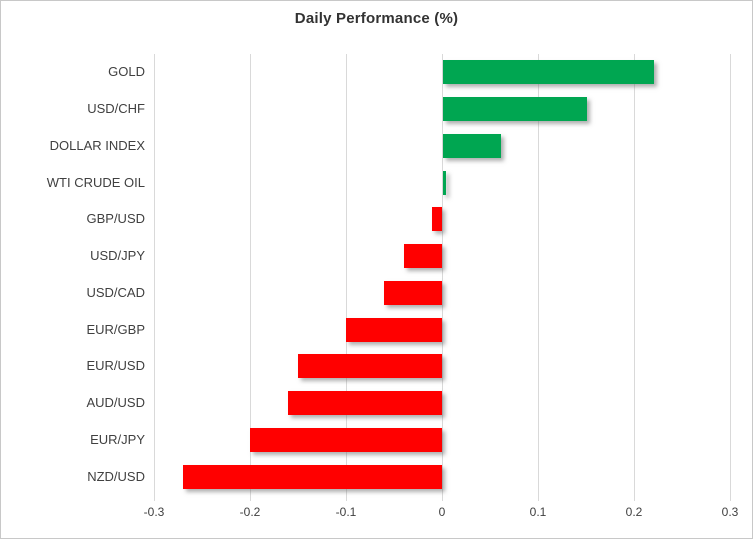 The image size is (753, 539). What do you see at coordinates (538, 512) in the screenshot?
I see `x-tick-label: 0.1` at bounding box center [538, 512].